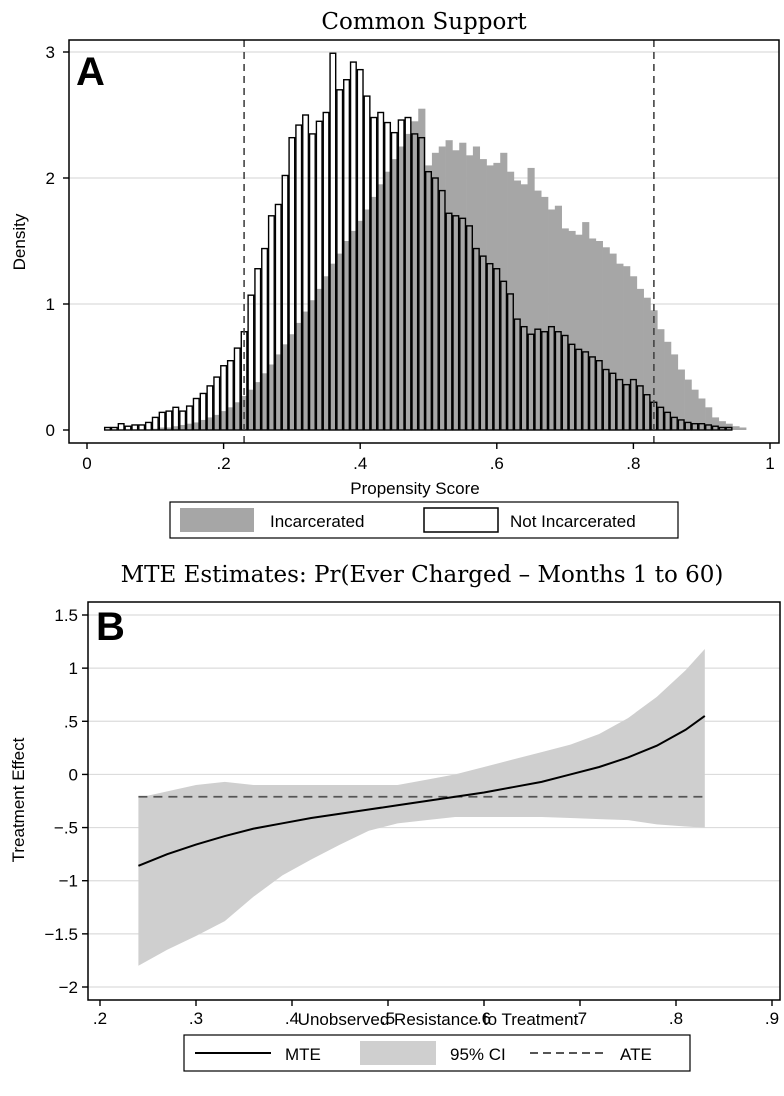 The width and height of the screenshot is (784, 1096). What do you see at coordinates (73, 774) in the screenshot?
I see `y-tick-label: 0` at bounding box center [73, 774].